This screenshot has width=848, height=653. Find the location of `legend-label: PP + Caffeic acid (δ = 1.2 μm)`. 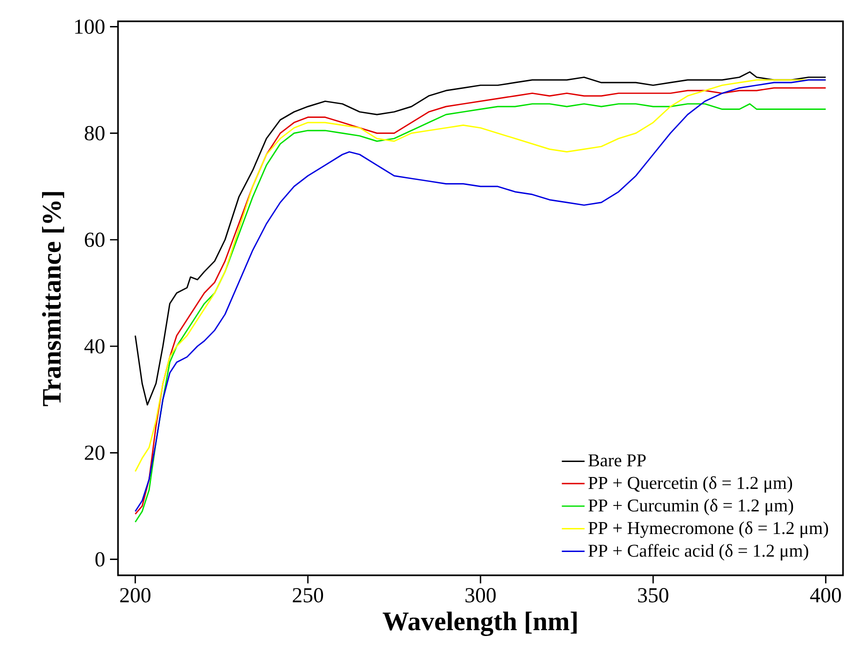

legend-label: PP + Caffeic acid (δ = 1.2 μm) is located at coordinates (698, 552).